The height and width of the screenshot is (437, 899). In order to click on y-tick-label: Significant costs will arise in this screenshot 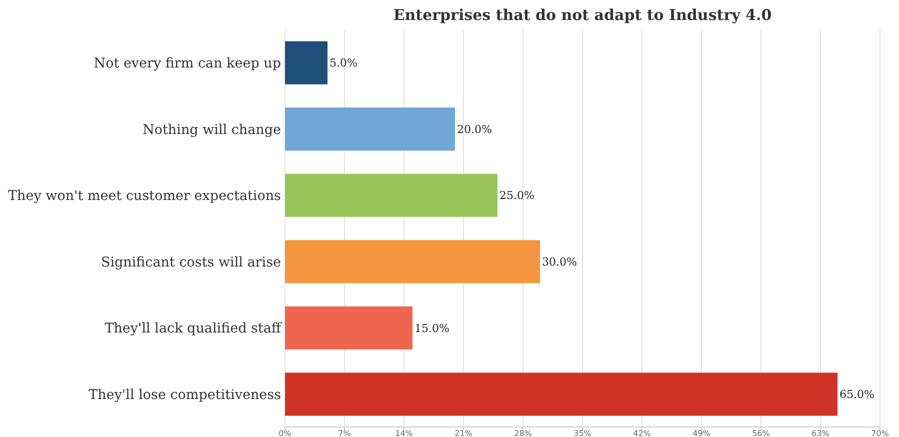, I will do `click(191, 262)`.